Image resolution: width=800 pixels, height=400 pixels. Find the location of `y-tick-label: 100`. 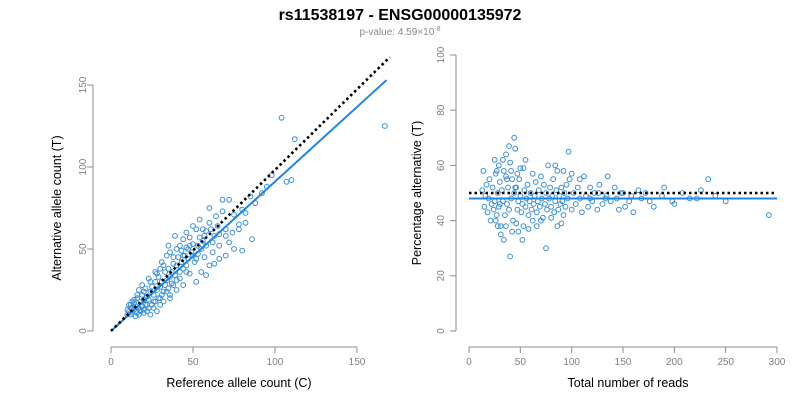

y-tick-label: 100 is located at coordinates (441, 54).